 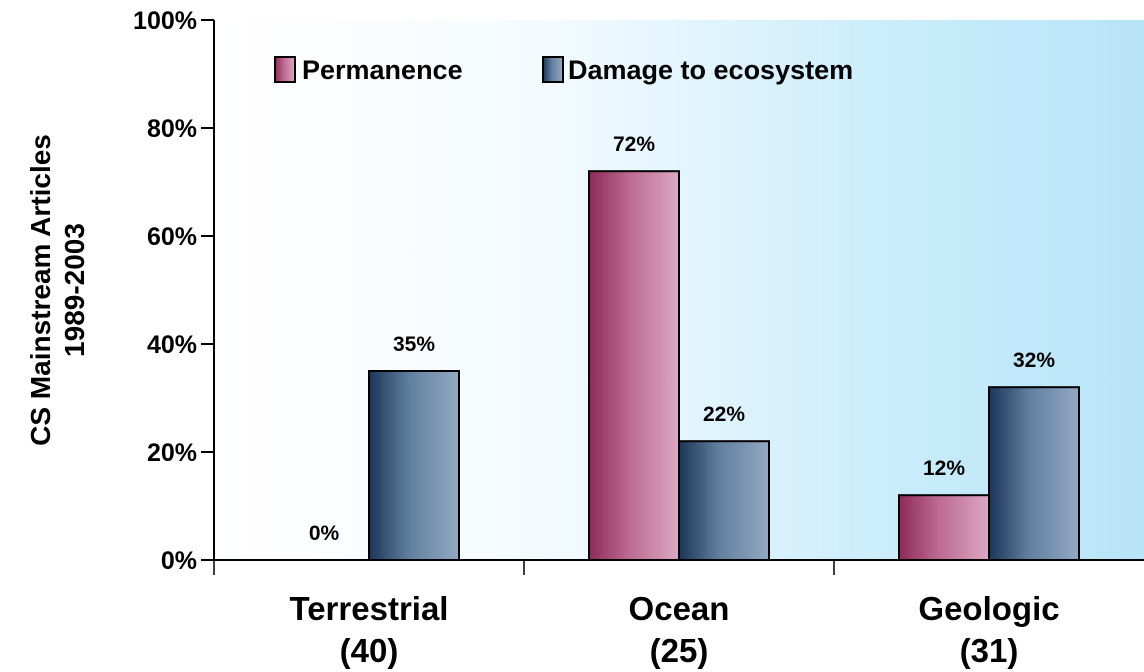 What do you see at coordinates (989, 650) in the screenshot?
I see `x-category-count: (31)` at bounding box center [989, 650].